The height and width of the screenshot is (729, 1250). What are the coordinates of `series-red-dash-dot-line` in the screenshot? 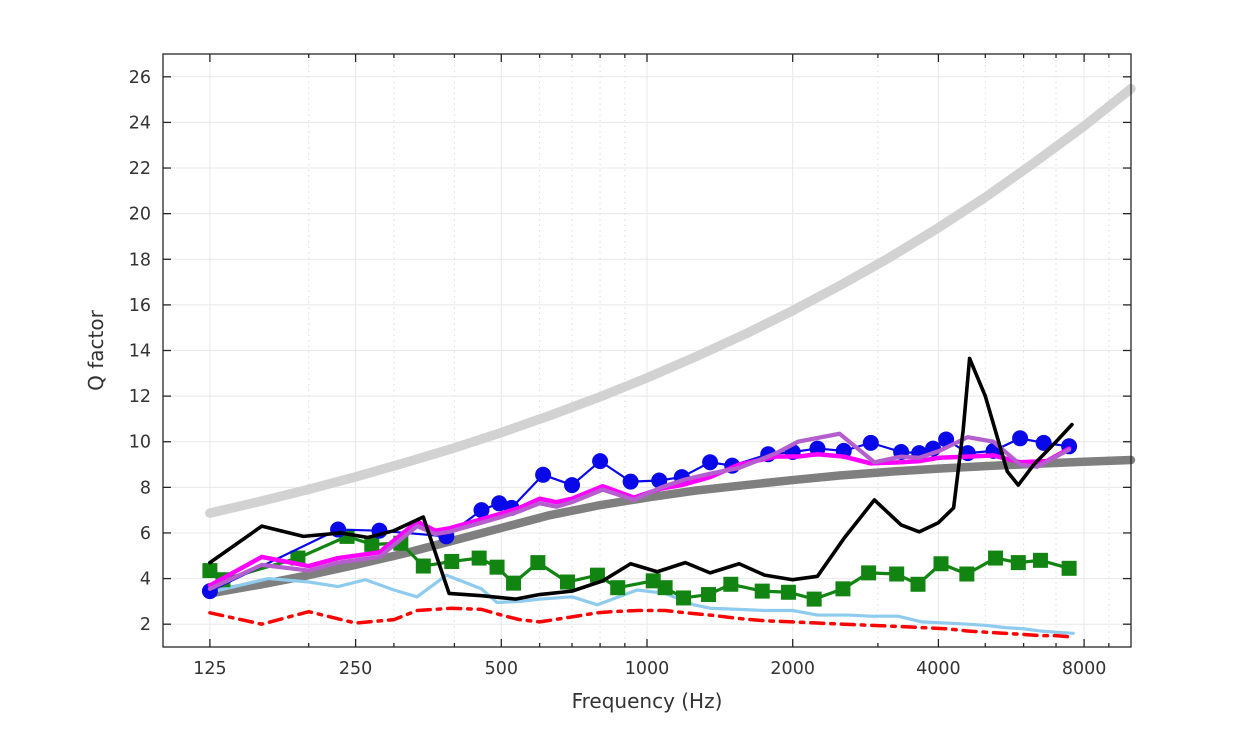 It's located at (639, 622).